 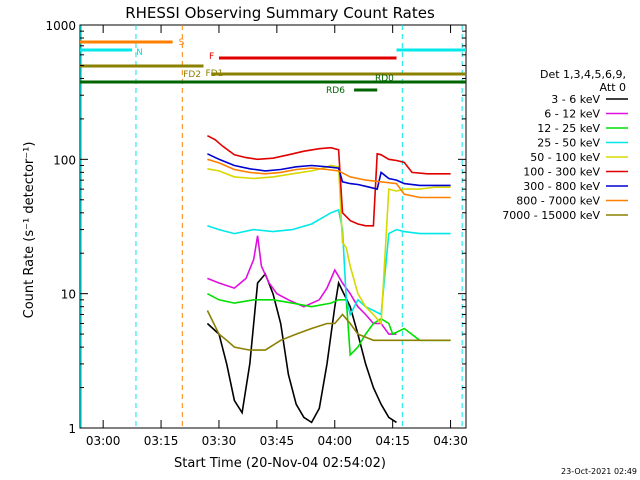 I want to click on legend-label-8: 7000 - 15000 keV, so click(x=551, y=215).